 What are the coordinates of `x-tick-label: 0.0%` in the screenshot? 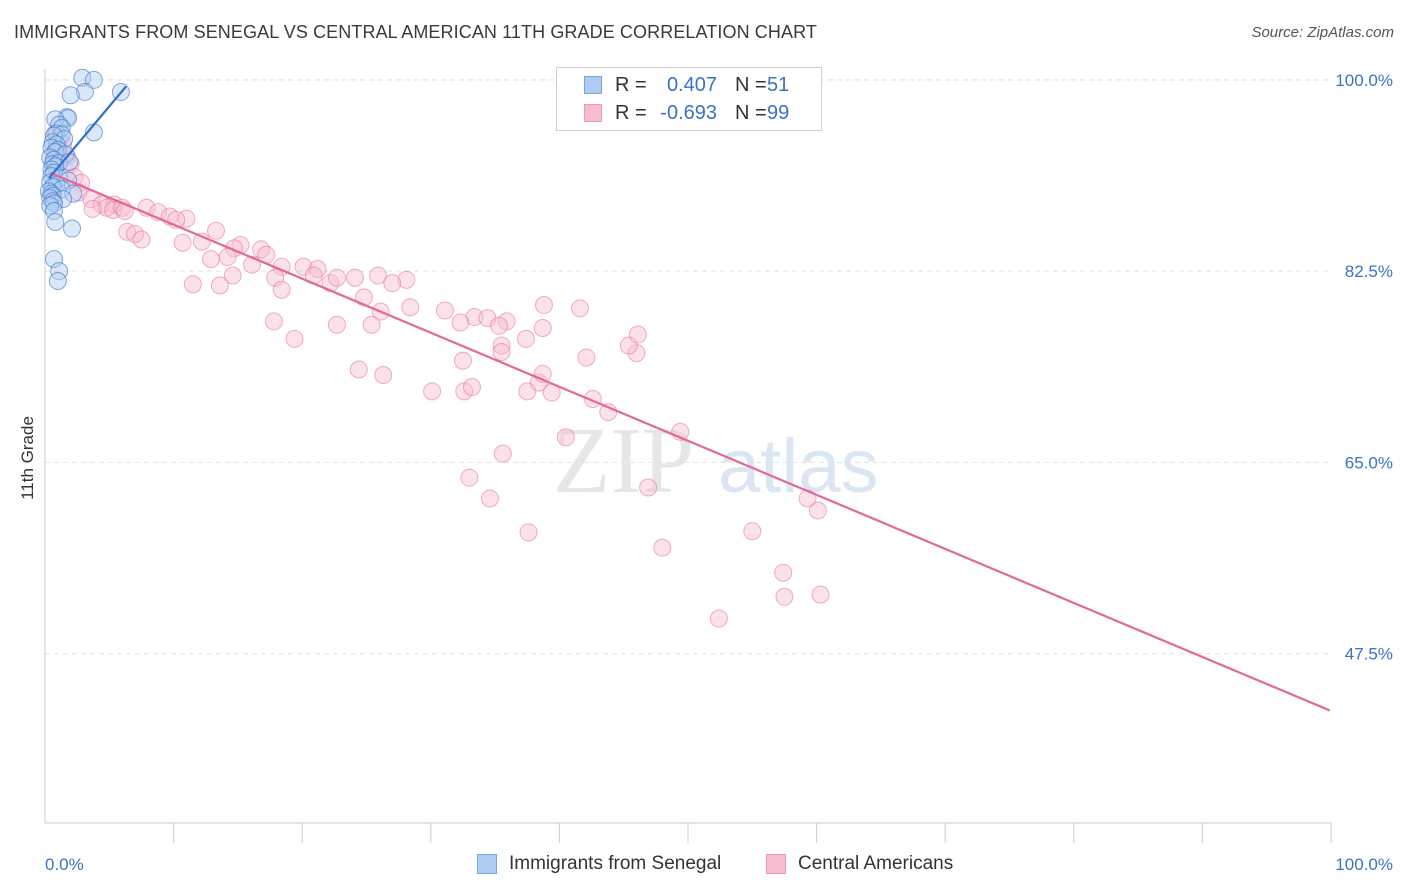 It's located at (64, 864).